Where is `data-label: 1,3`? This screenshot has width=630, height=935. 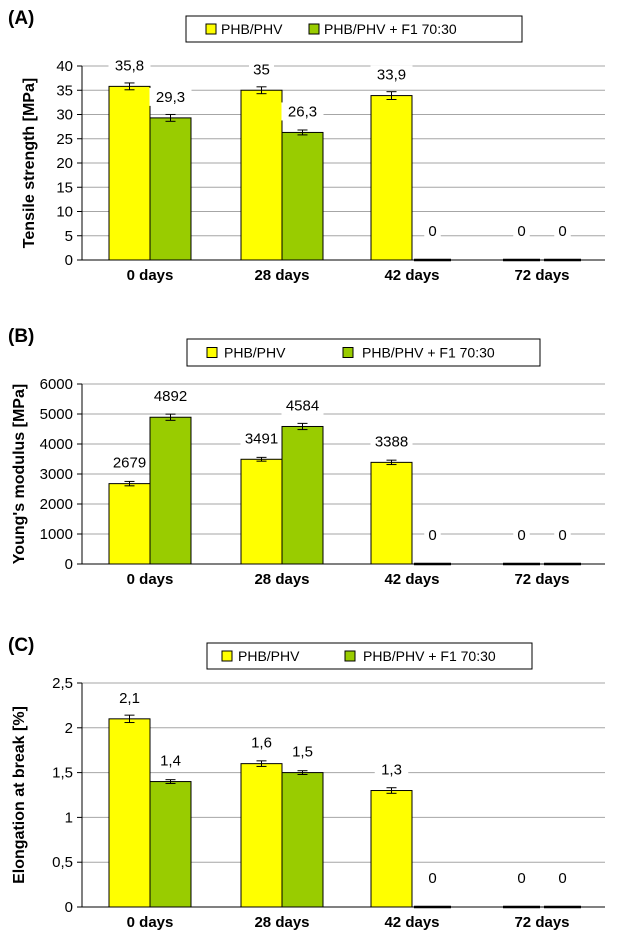 data-label: 1,3 is located at coordinates (391, 770).